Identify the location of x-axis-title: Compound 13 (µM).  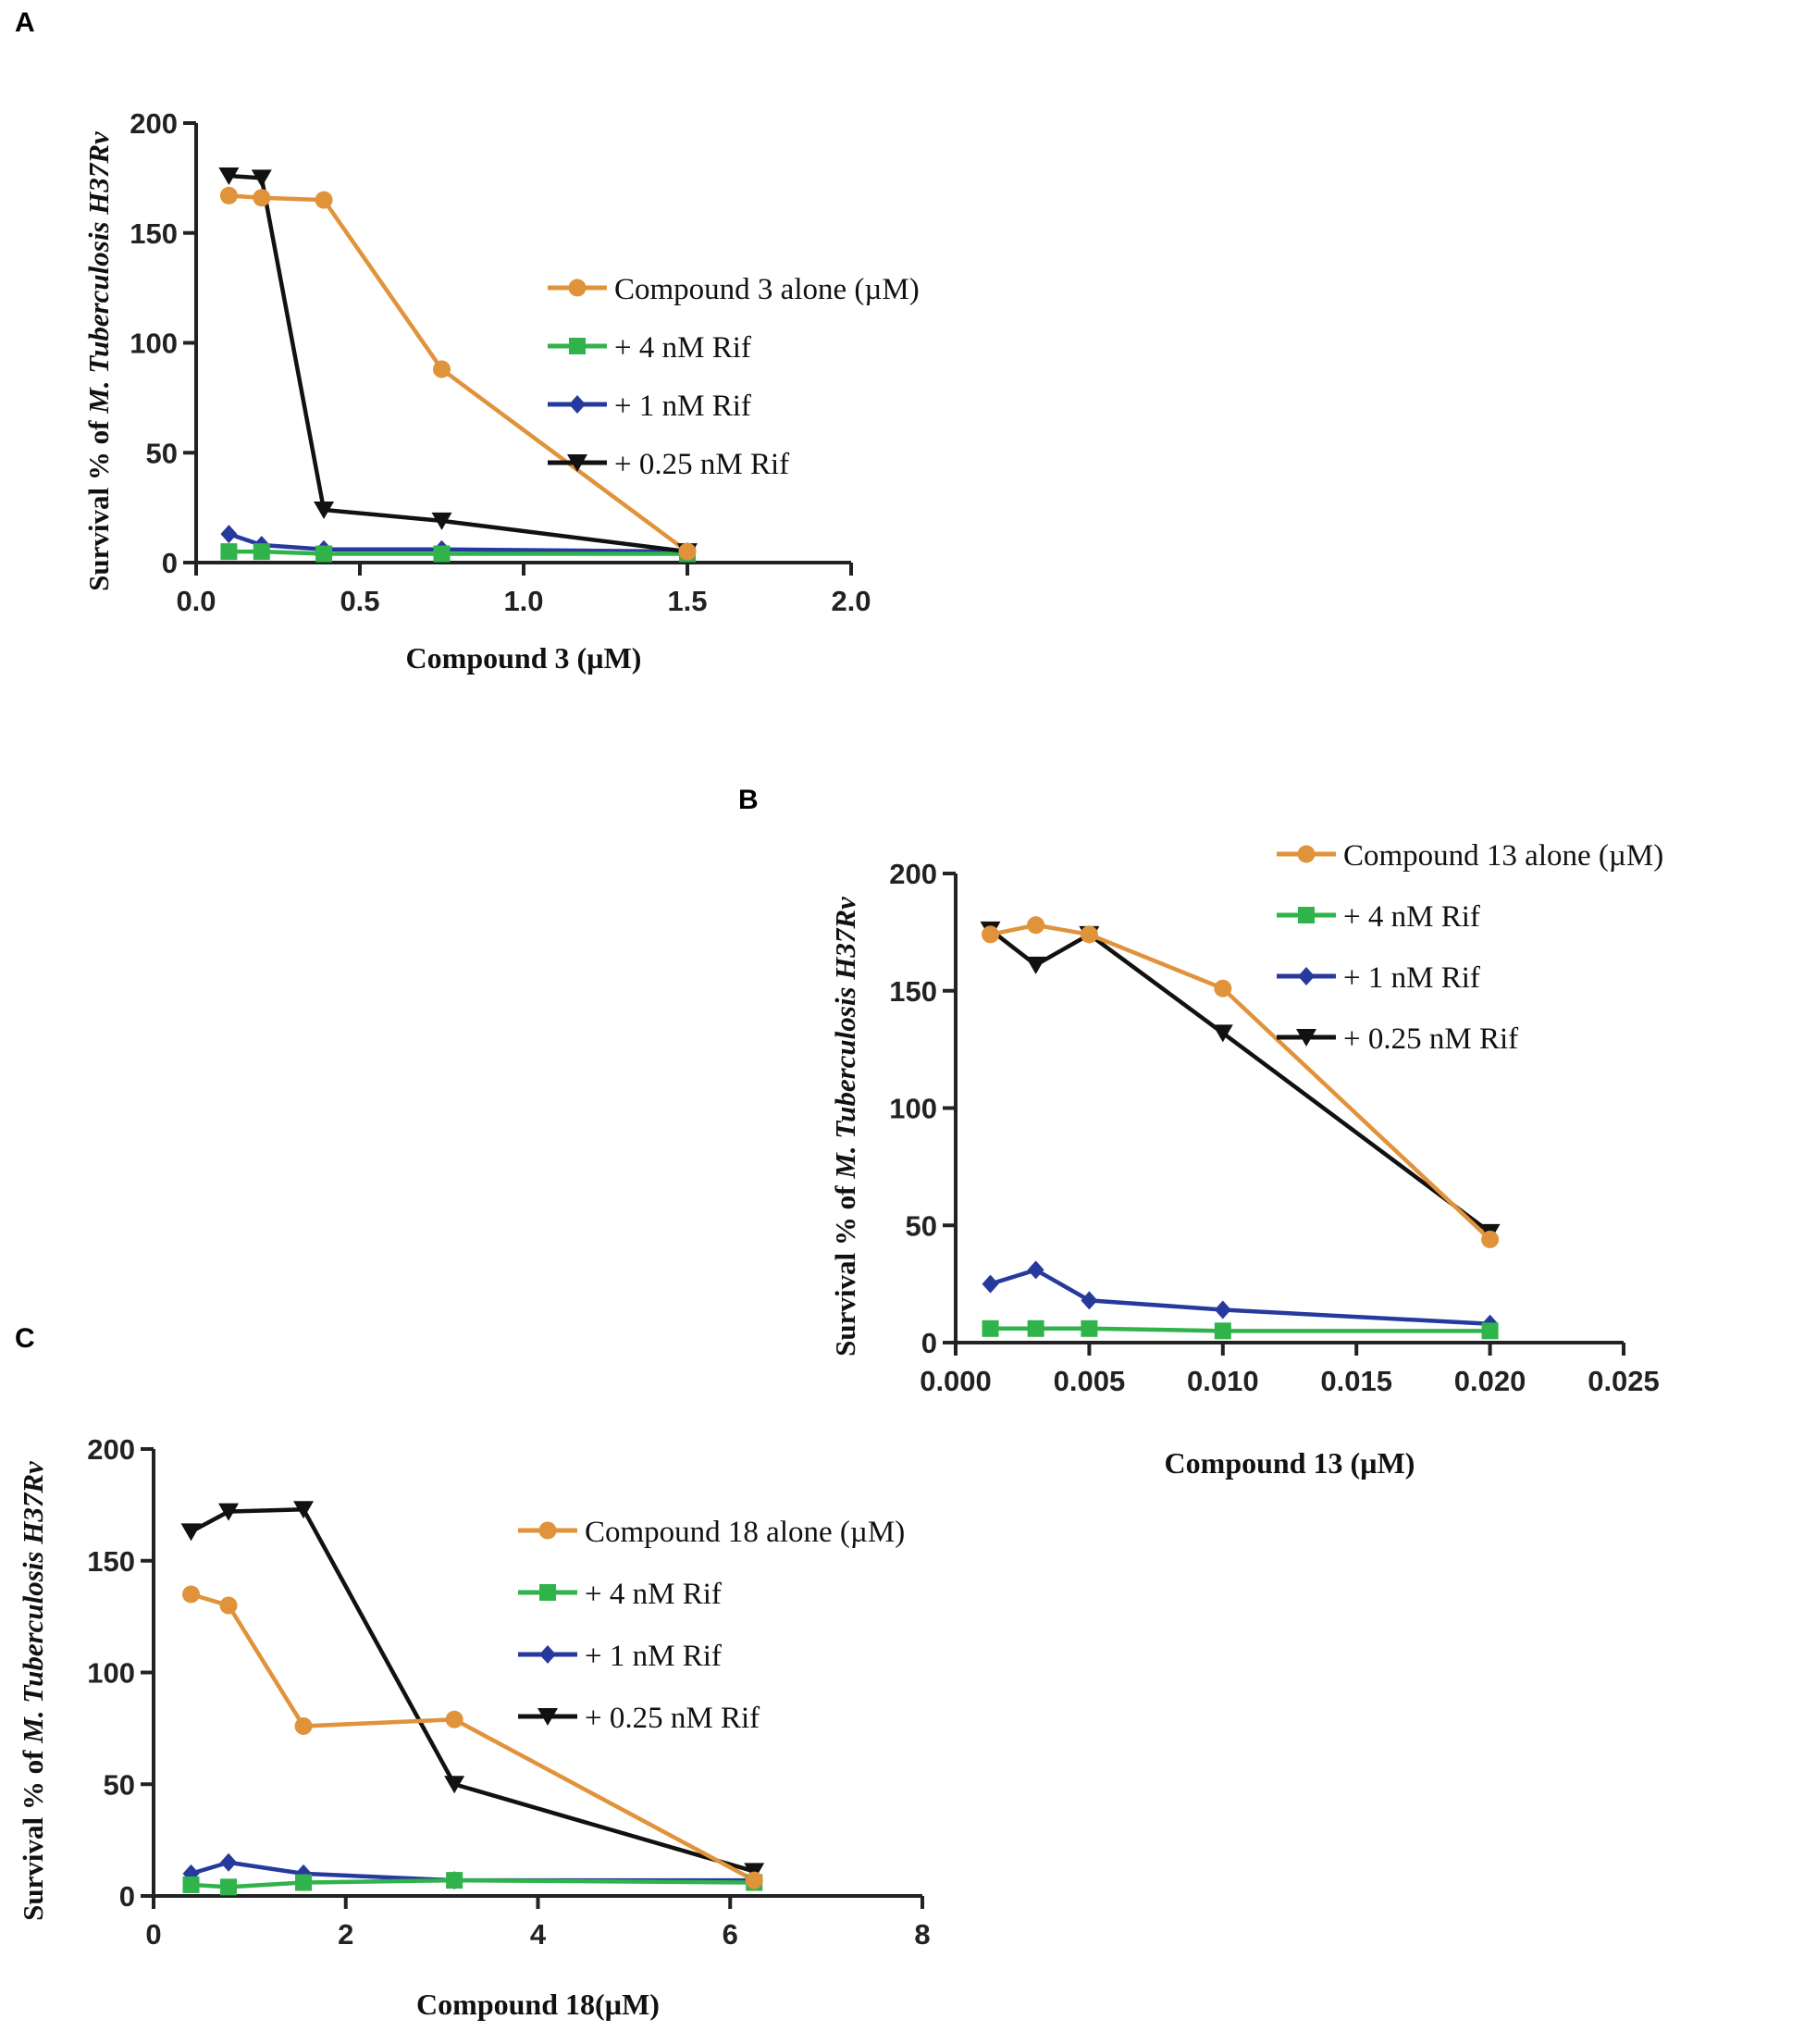
(1290, 1463).